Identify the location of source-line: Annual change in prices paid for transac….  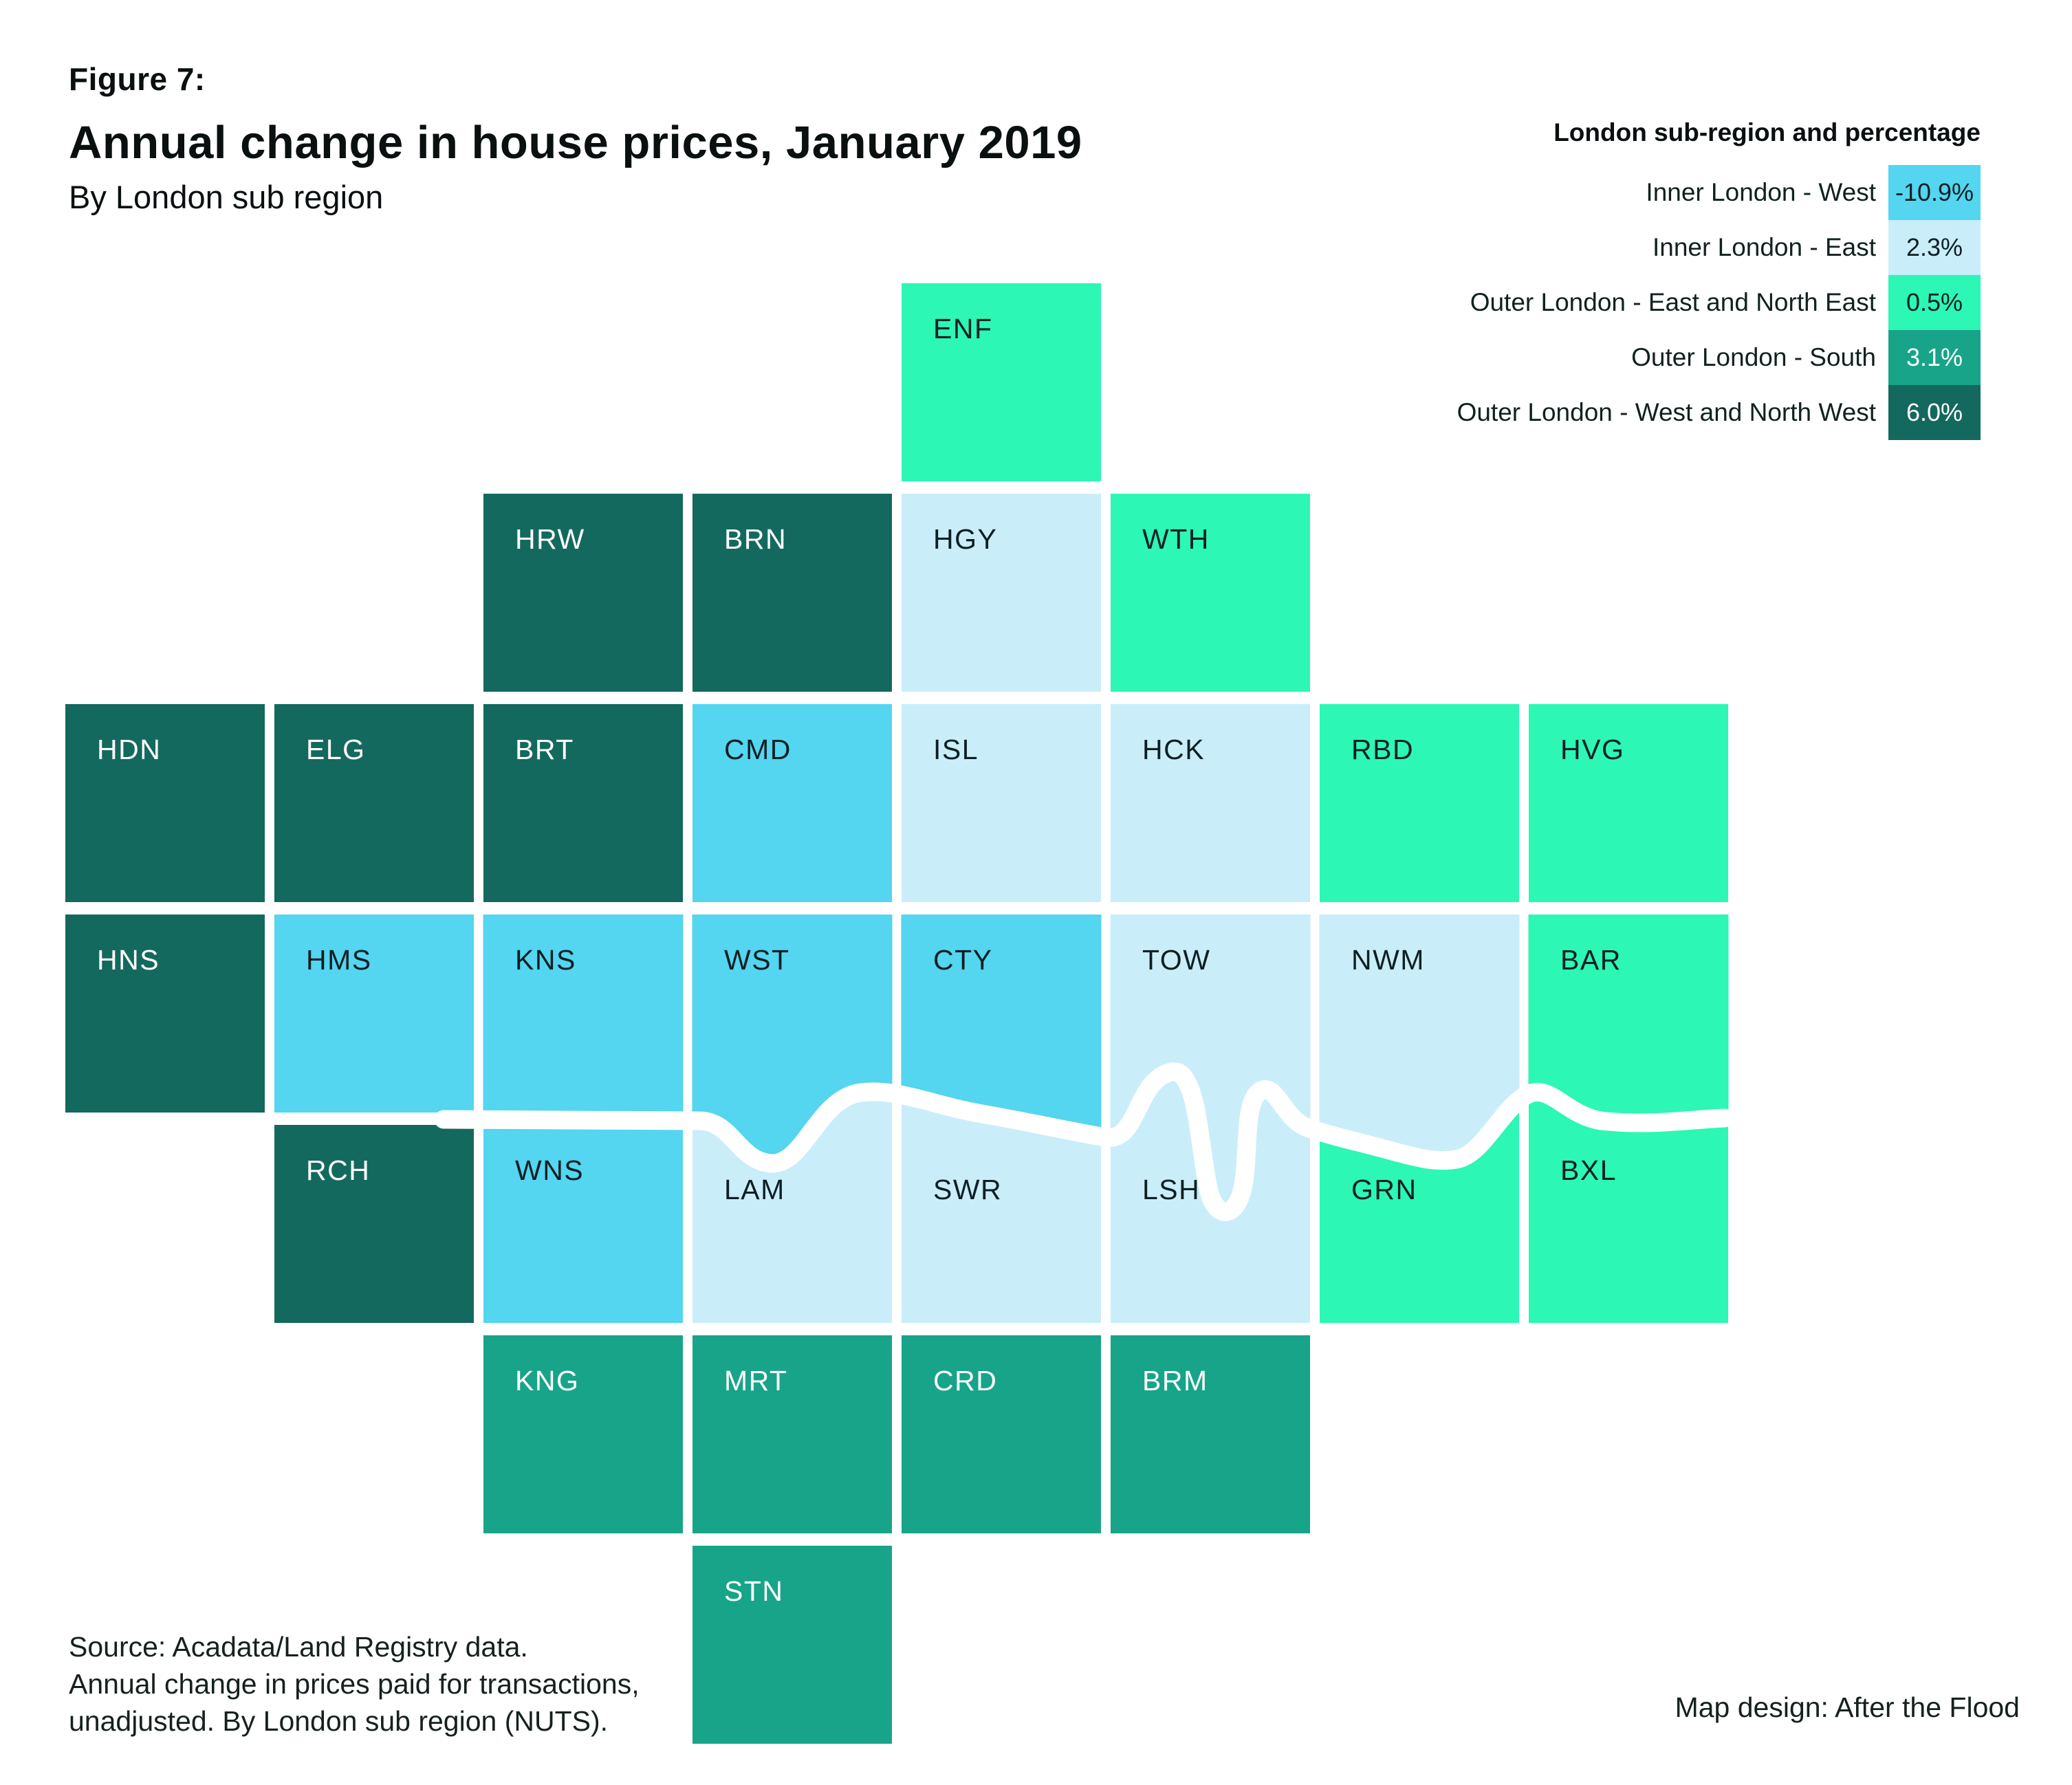
(354, 1684).